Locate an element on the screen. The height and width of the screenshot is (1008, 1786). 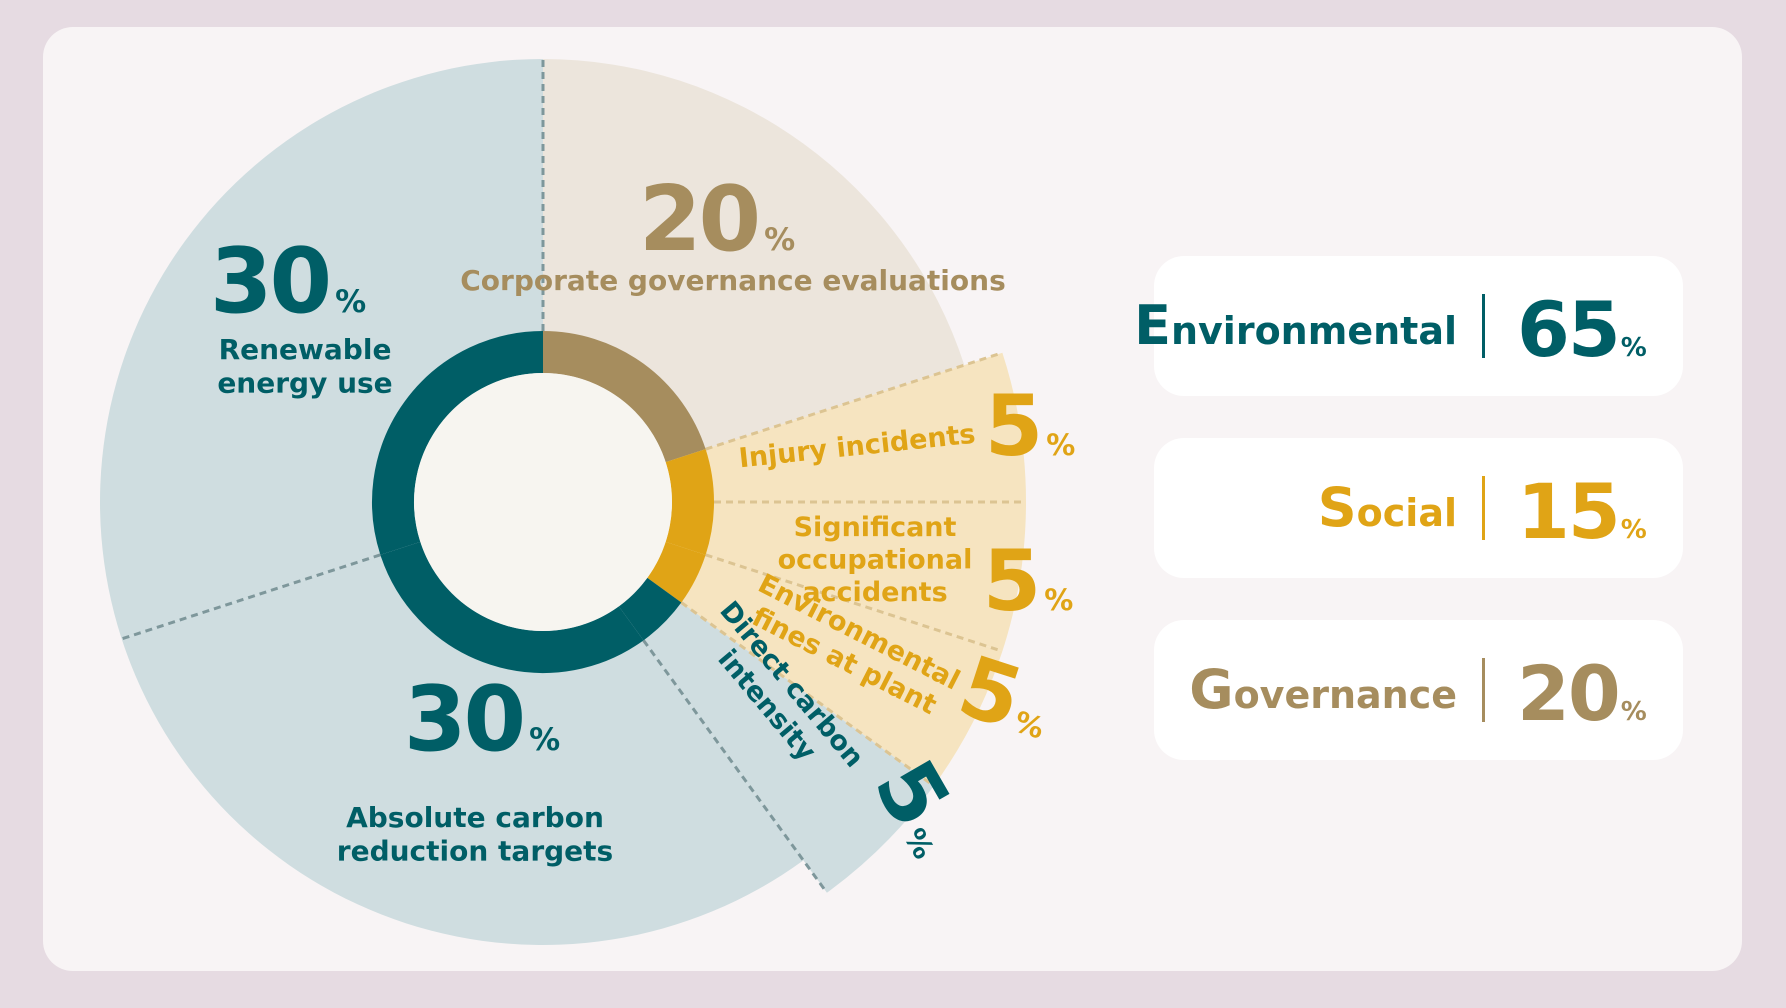
summary-card-governance: Governance 20% is located at coordinates (1418, 690).